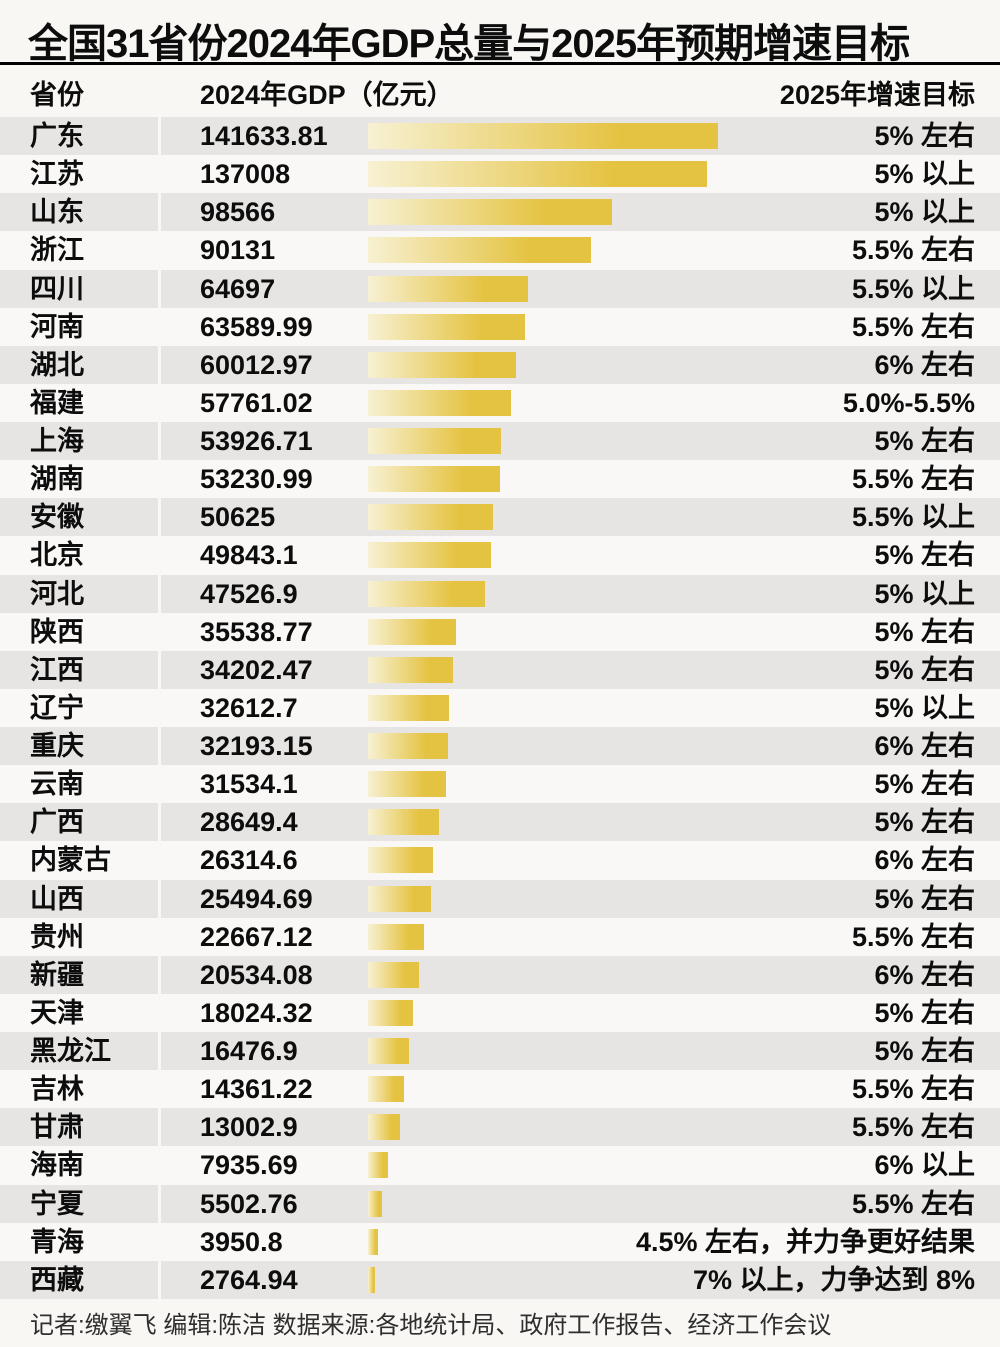 This screenshot has height=1347, width=1000. Describe the element at coordinates (500, 746) in the screenshot. I see `table-row: 重庆 32193.15 6% 左右` at that location.